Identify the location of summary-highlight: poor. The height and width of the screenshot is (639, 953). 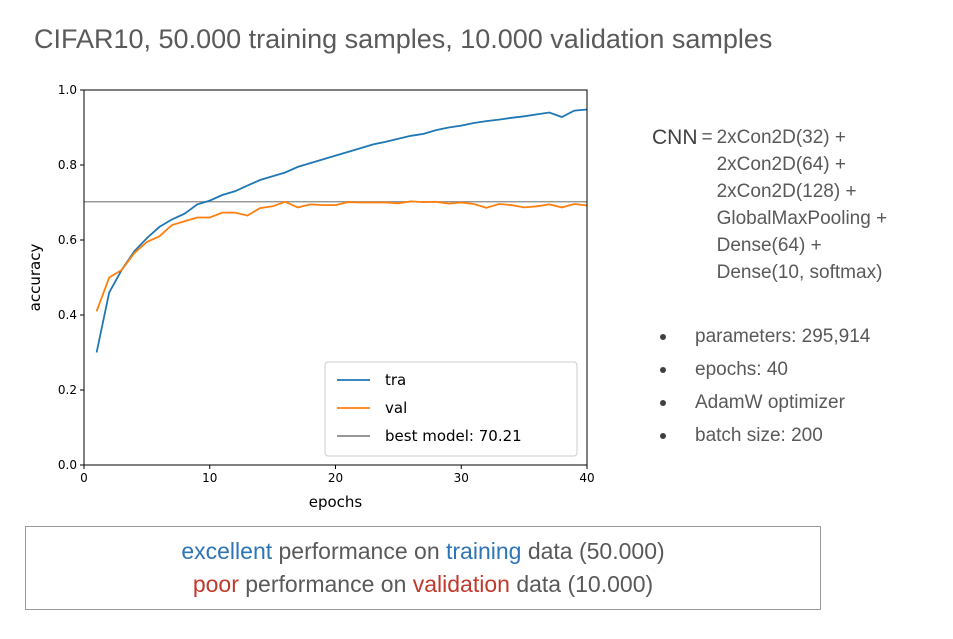
(215, 584).